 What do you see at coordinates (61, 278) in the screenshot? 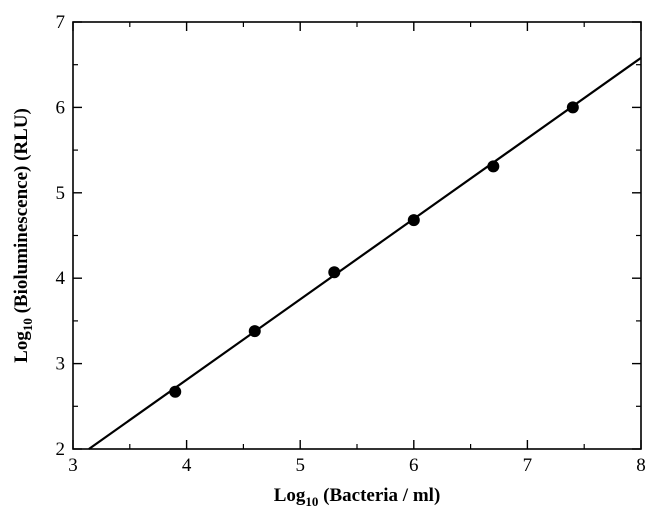
I see `y-tick-label: 4` at bounding box center [61, 278].